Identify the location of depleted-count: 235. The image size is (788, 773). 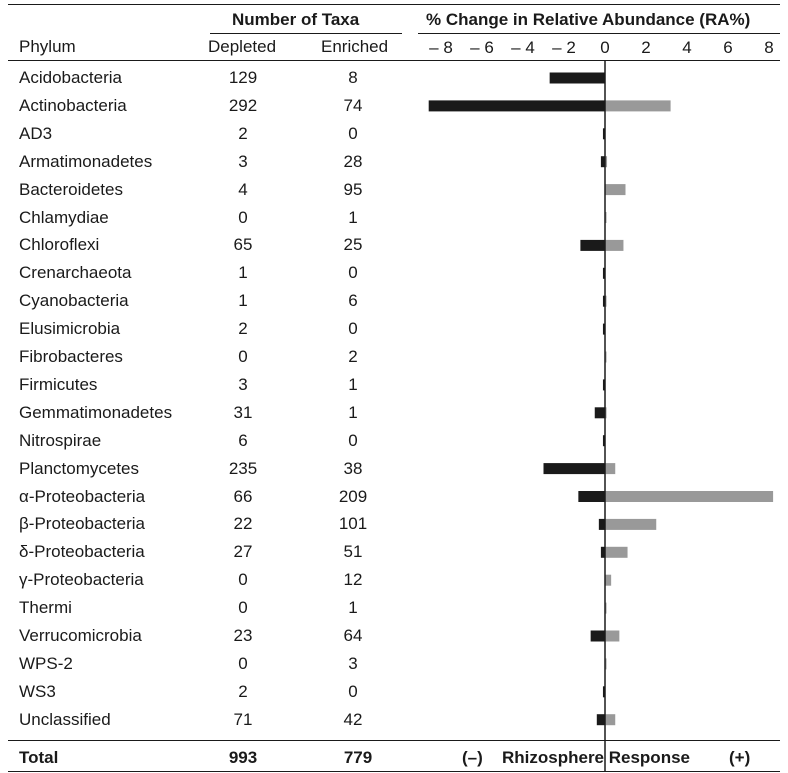
(243, 468).